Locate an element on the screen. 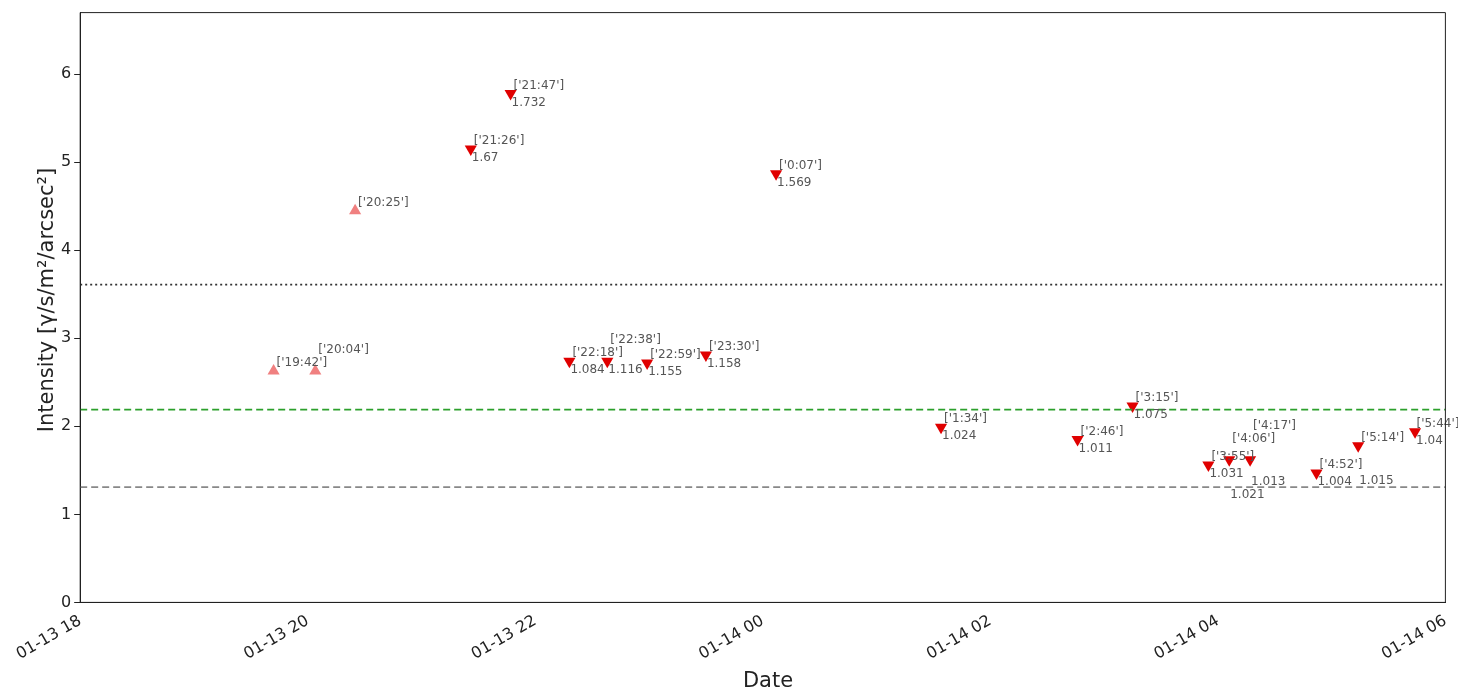  annotation: 1.569 is located at coordinates (794, 181).